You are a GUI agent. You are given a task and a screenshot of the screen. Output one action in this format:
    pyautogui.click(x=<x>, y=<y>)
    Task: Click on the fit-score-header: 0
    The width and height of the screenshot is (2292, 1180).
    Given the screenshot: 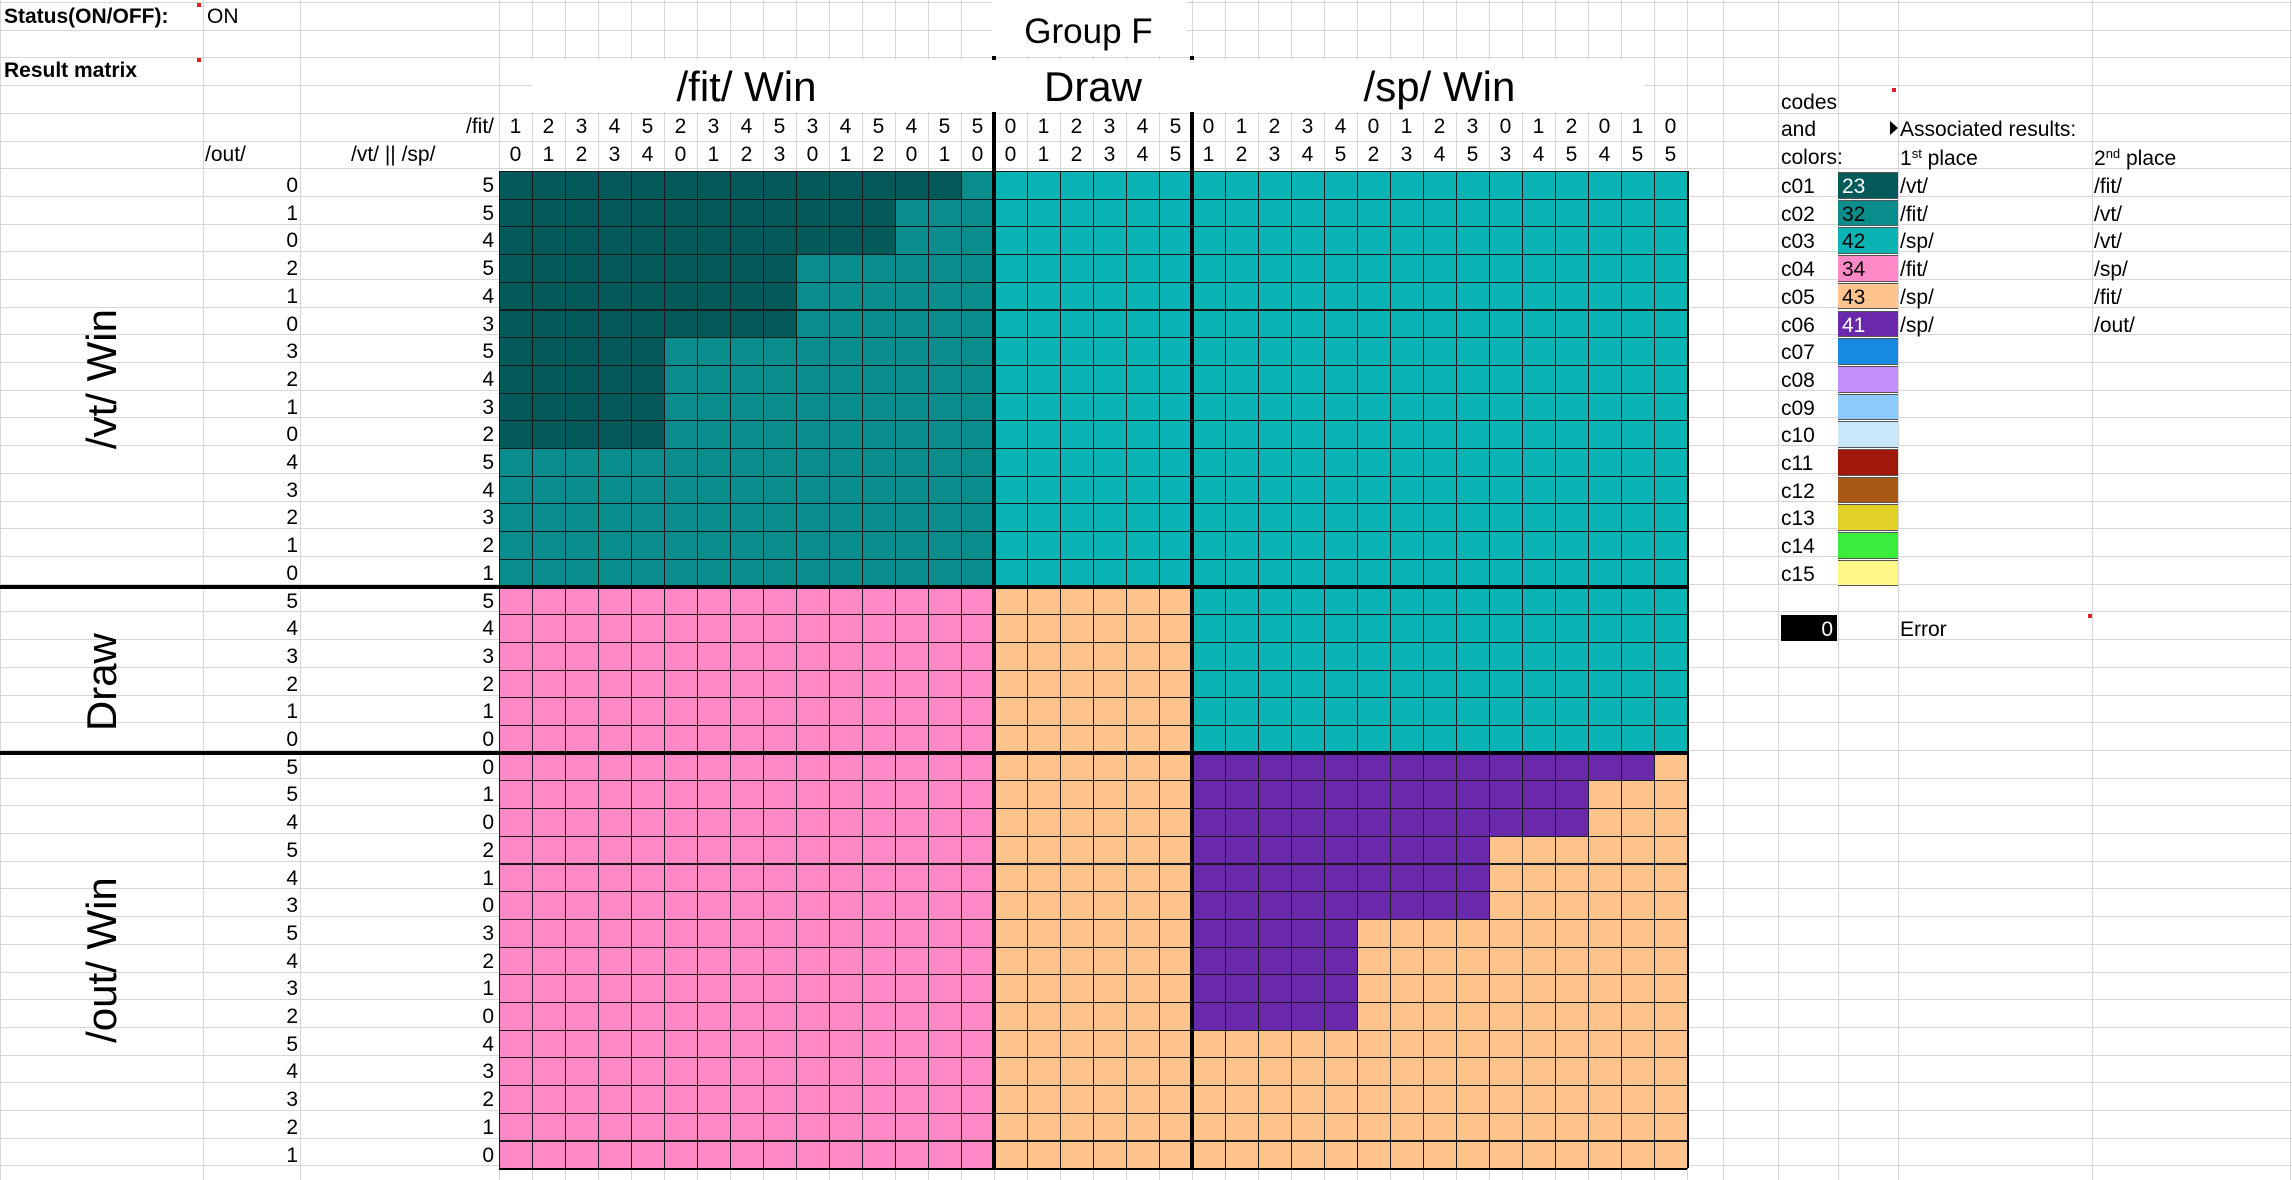 What is the action you would take?
    pyautogui.click(x=1208, y=126)
    